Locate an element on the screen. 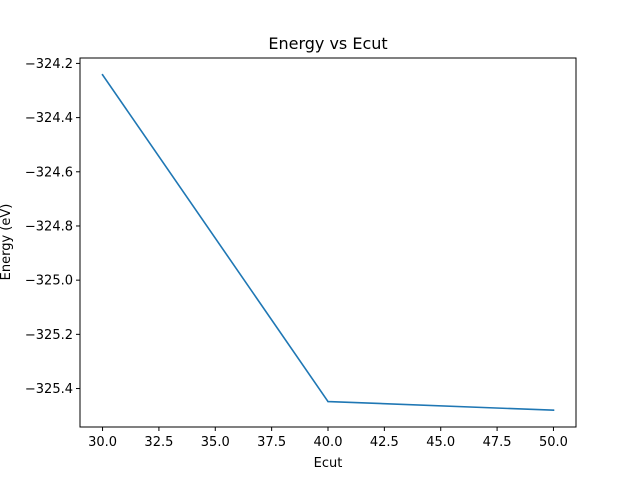  x-tick-label: 37.5 is located at coordinates (271, 442).